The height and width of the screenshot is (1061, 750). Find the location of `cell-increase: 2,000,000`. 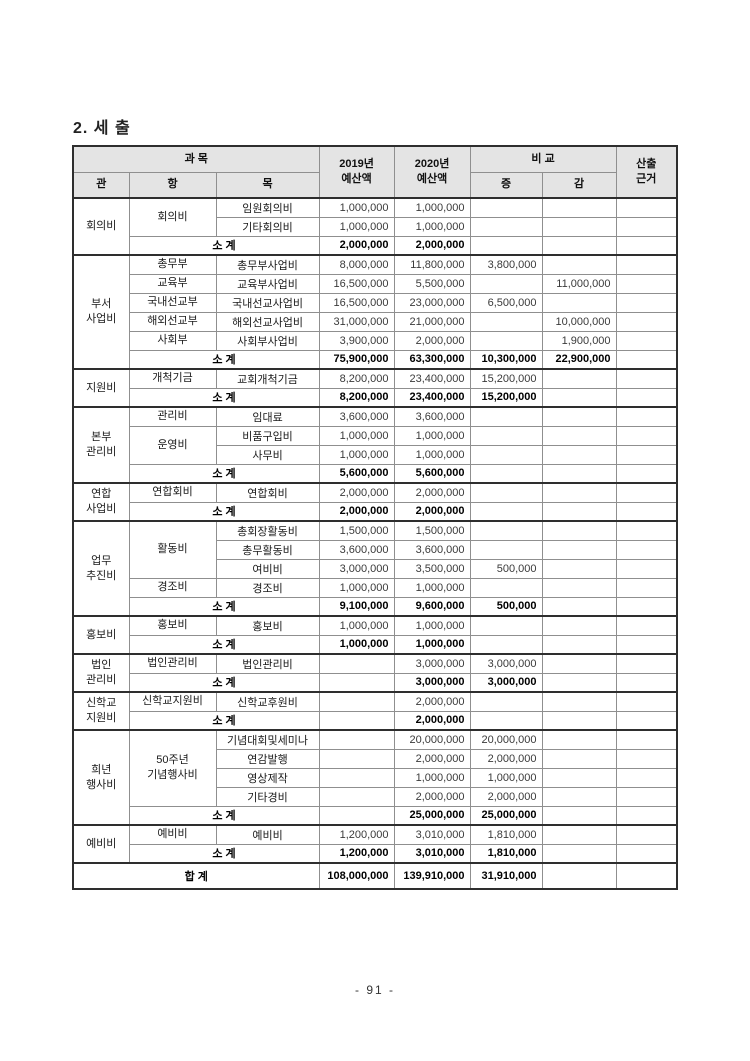

cell-increase: 2,000,000 is located at coordinates (506, 758).